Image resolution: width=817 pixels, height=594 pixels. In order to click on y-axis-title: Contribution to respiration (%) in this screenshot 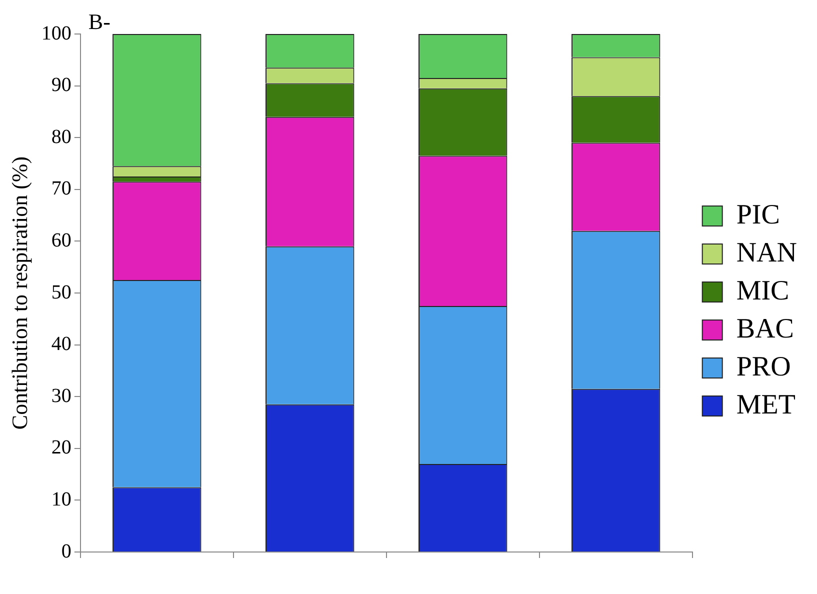, I will do `click(19, 293)`.